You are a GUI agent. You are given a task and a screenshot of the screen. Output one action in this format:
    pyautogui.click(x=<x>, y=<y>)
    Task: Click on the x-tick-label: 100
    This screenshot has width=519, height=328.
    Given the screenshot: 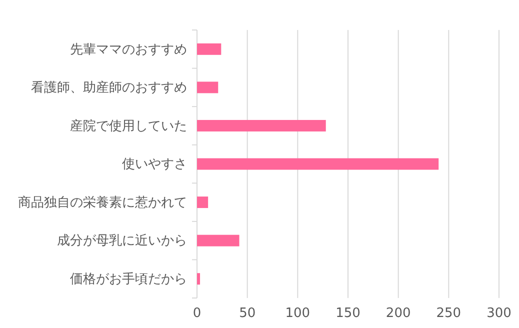 What is the action you would take?
    pyautogui.click(x=297, y=314)
    